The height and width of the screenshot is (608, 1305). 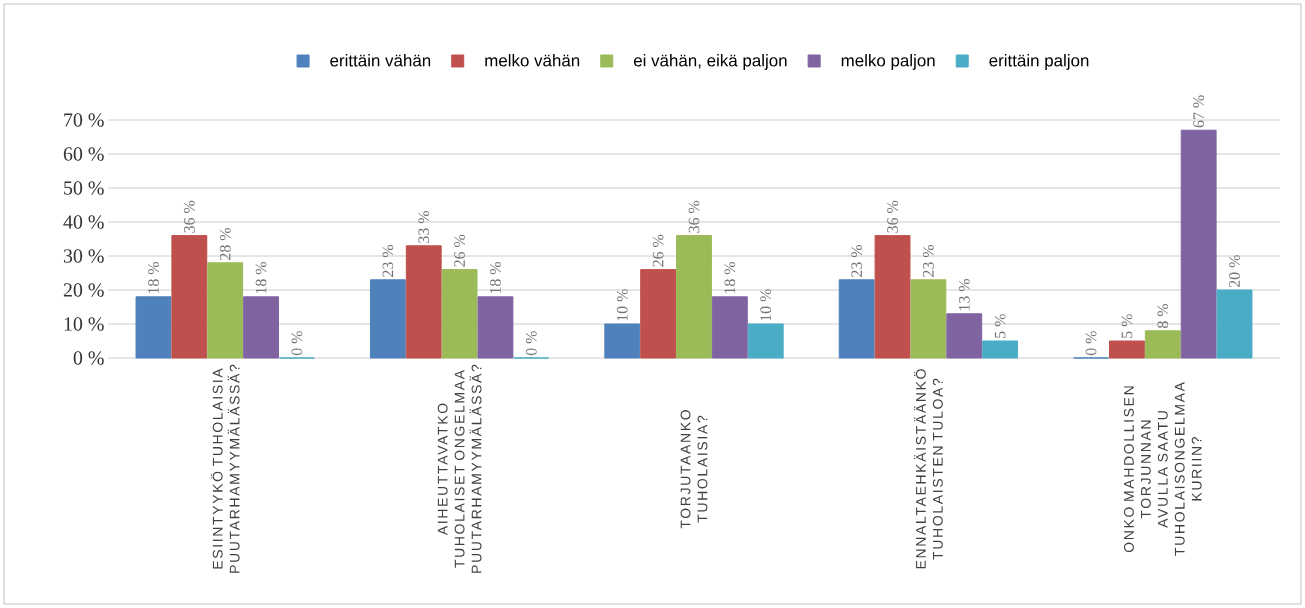 What do you see at coordinates (928, 469) in the screenshot?
I see `x-tick-label: ENNALTAEHKÄISTÄÄNKÖ TUHOLAISTEN TULOA?` at bounding box center [928, 469].